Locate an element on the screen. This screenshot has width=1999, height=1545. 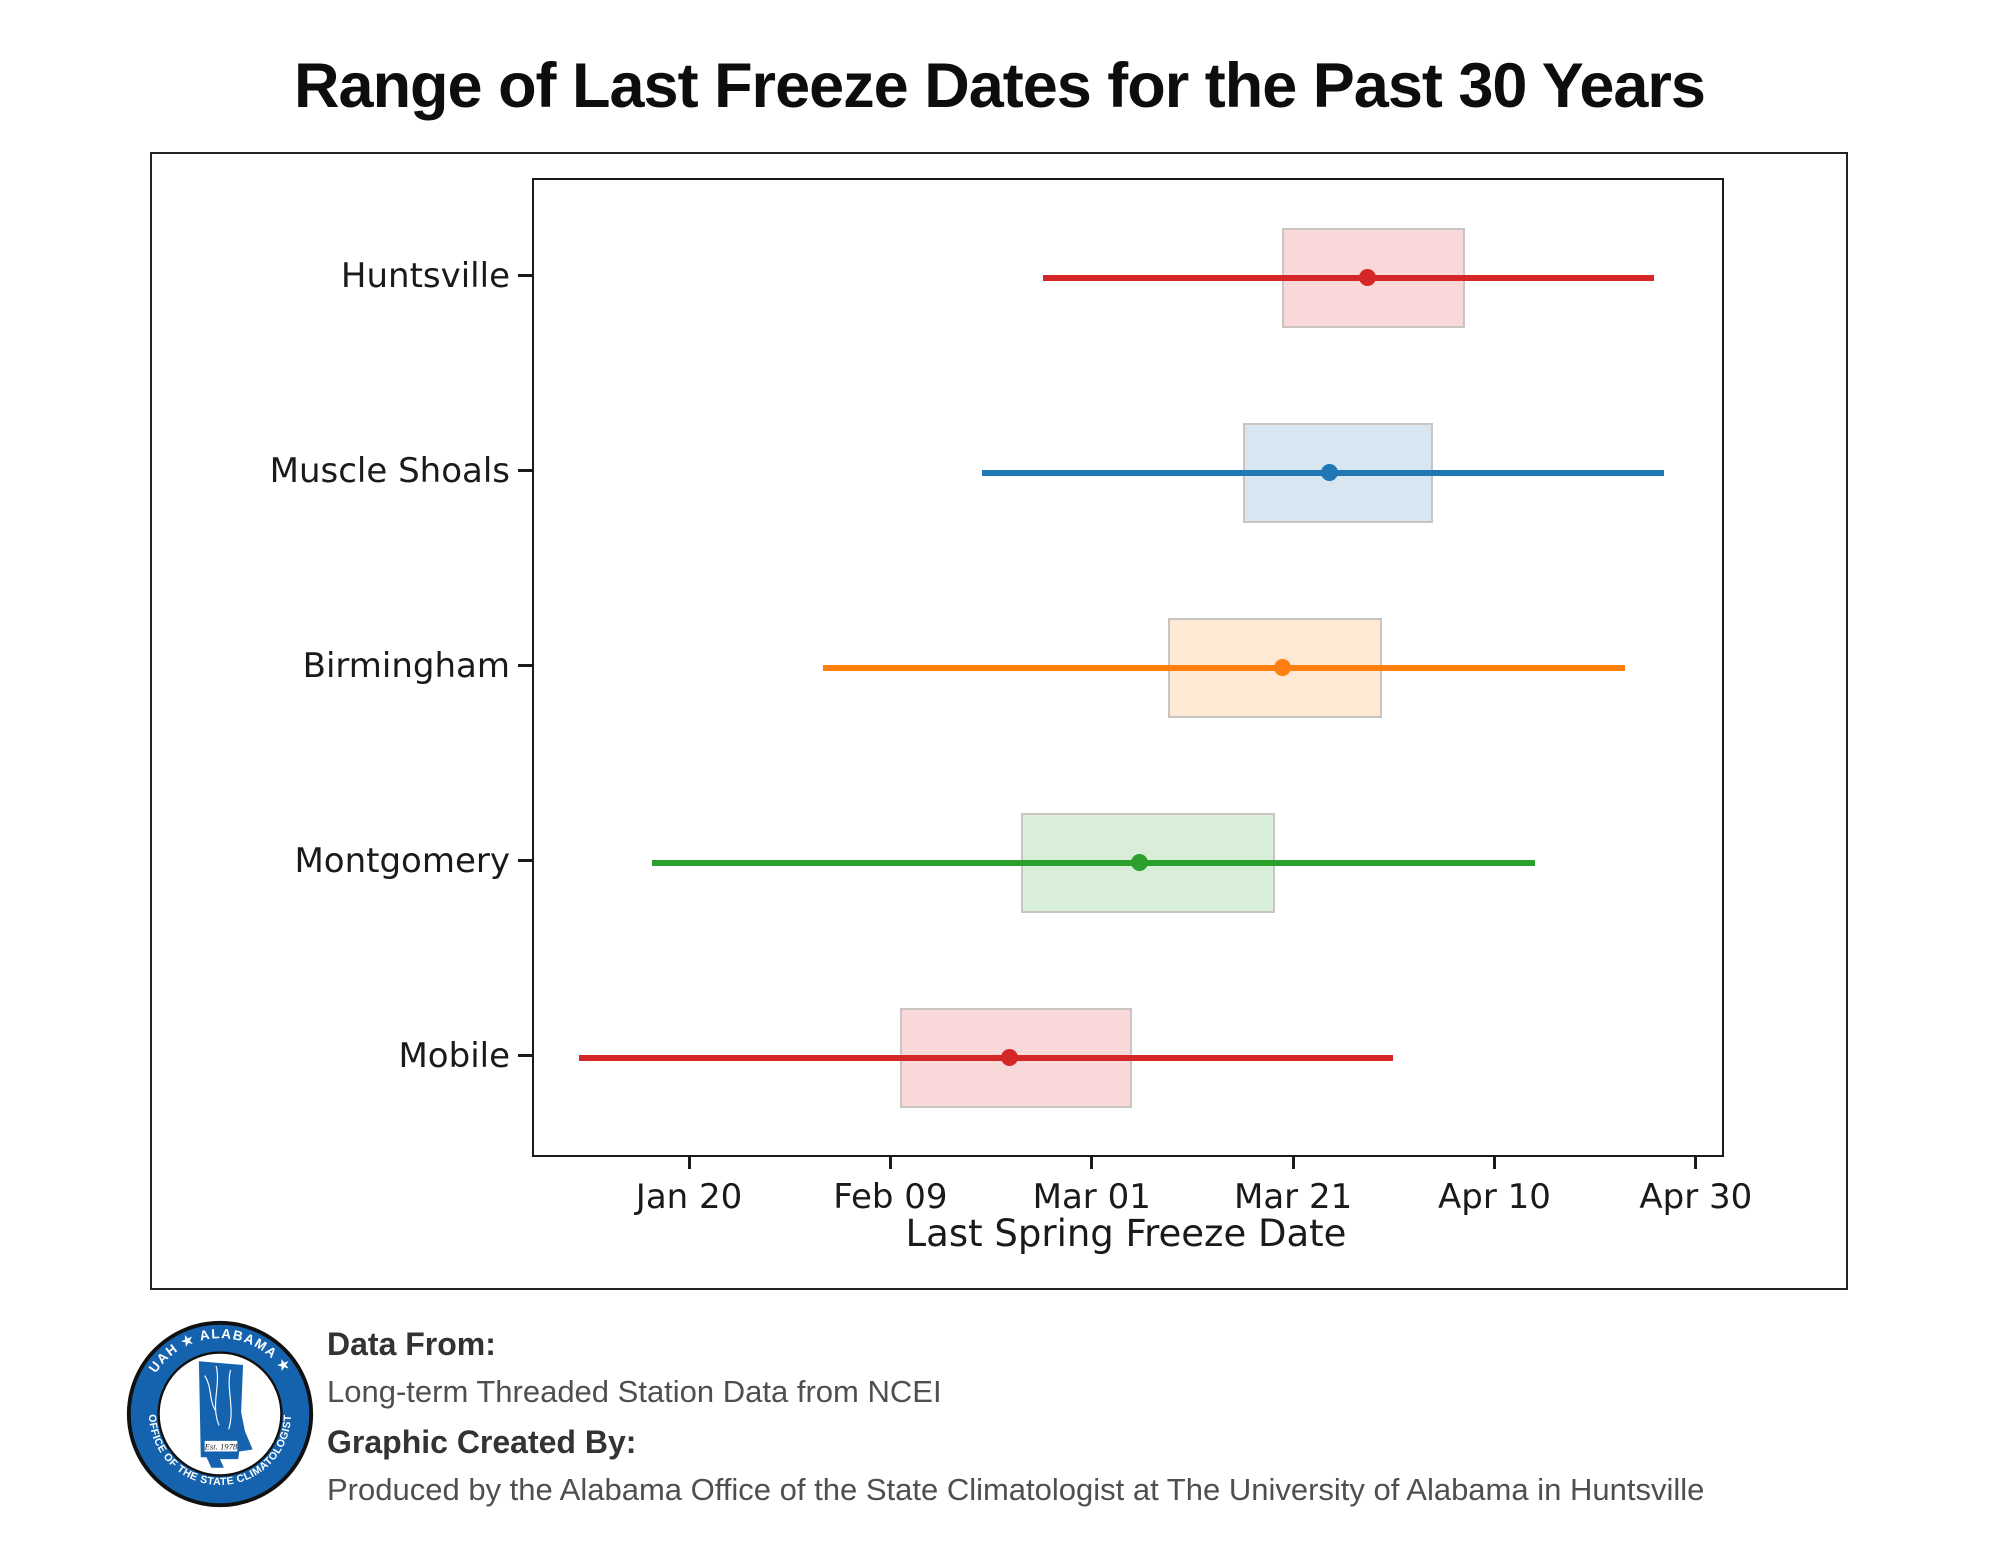
y-tick-birmingham is located at coordinates (525, 665).